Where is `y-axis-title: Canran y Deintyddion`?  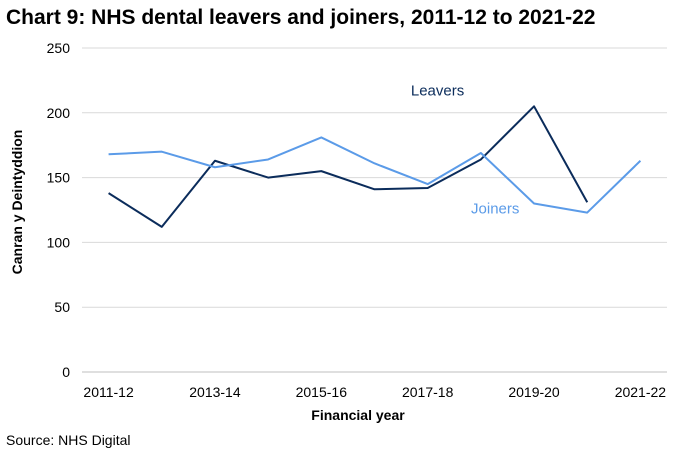
y-axis-title: Canran y Deintyddion is located at coordinates (17, 202).